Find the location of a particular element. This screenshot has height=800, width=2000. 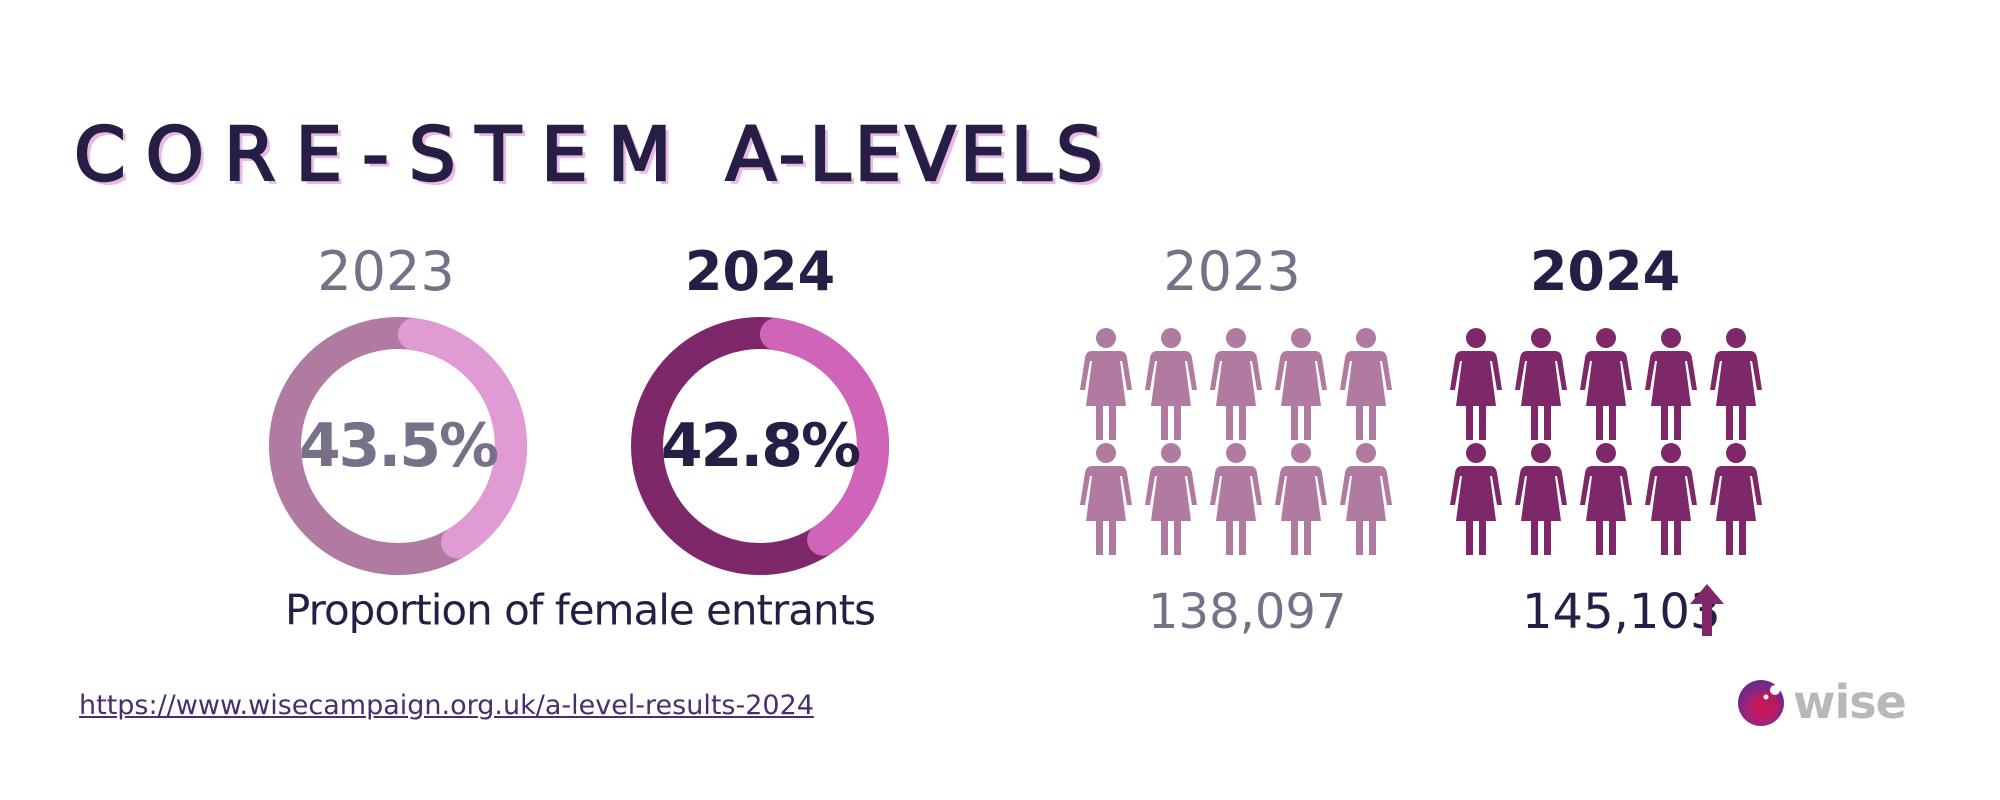

figures-2023 is located at coordinates (1238, 443).